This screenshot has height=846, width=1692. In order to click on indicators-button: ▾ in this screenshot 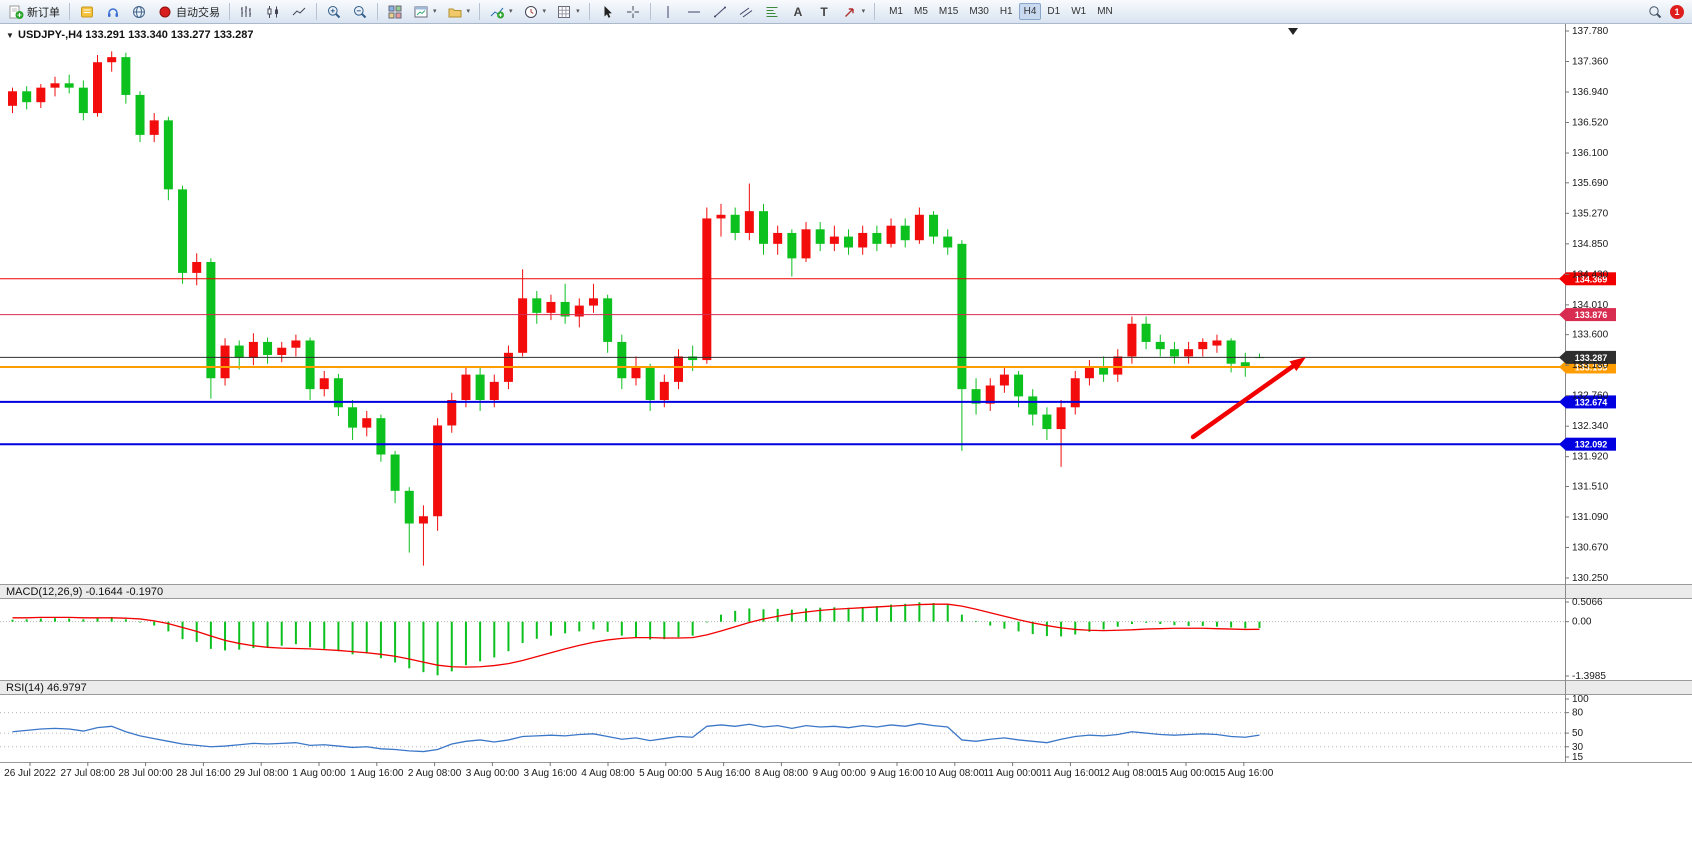, I will do `click(501, 12)`.